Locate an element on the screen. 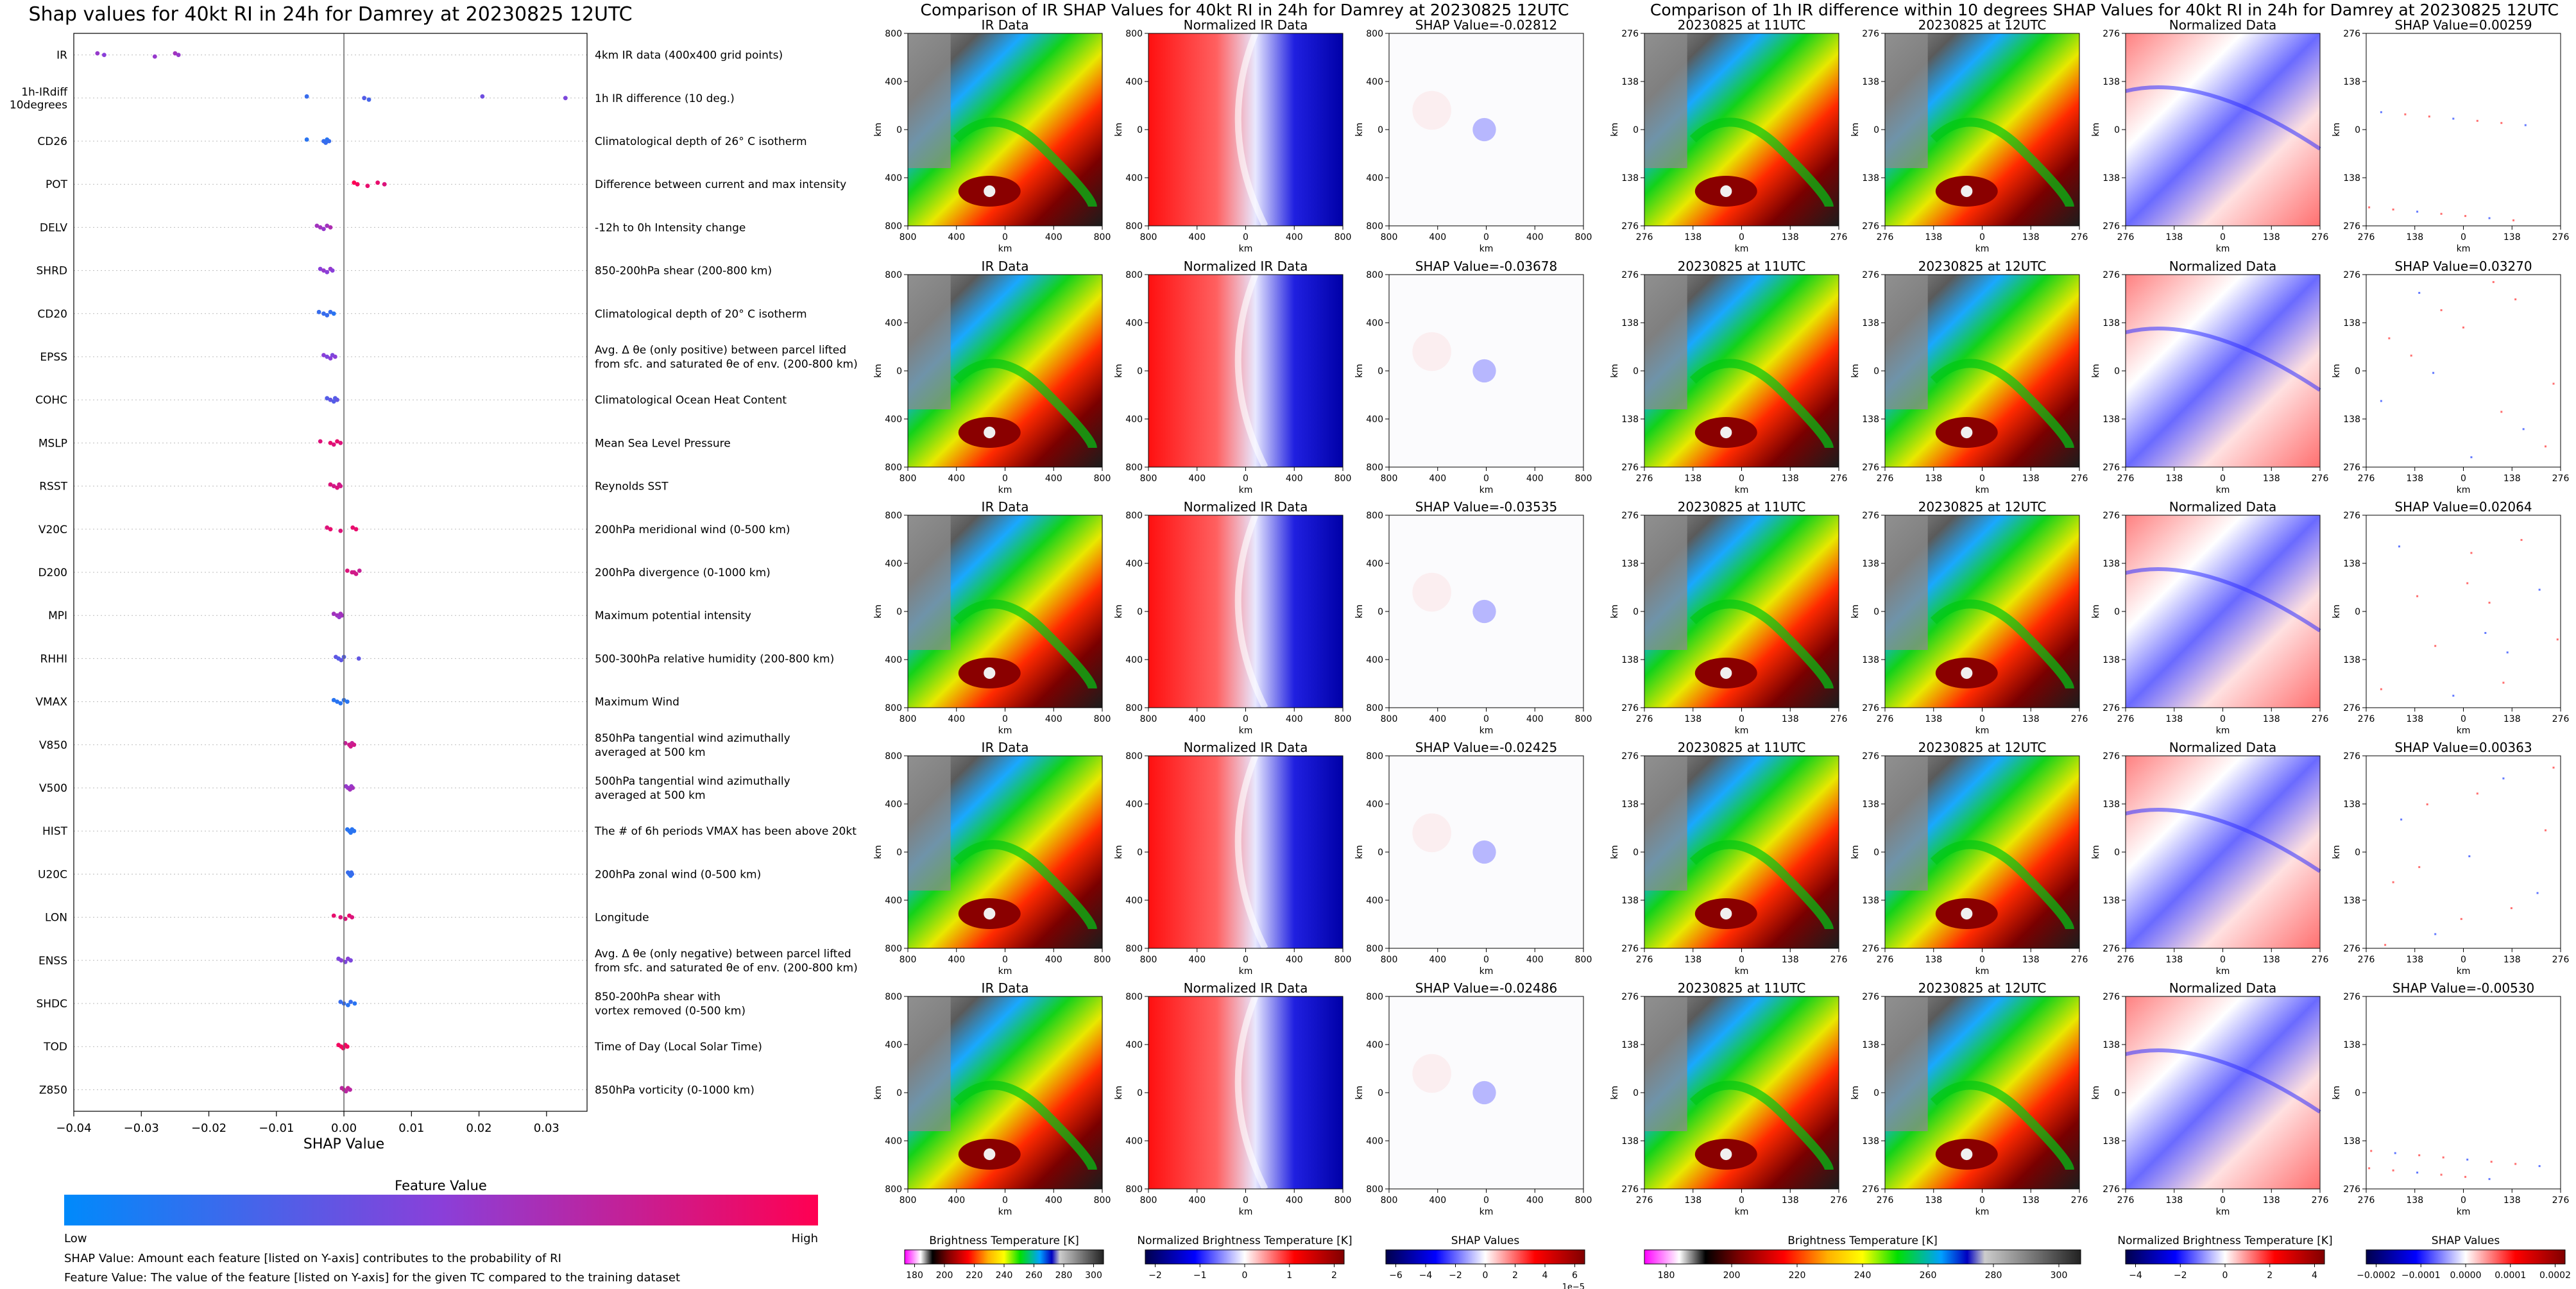  panel-title: 20230825 at 11UTC is located at coordinates (1742, 266).